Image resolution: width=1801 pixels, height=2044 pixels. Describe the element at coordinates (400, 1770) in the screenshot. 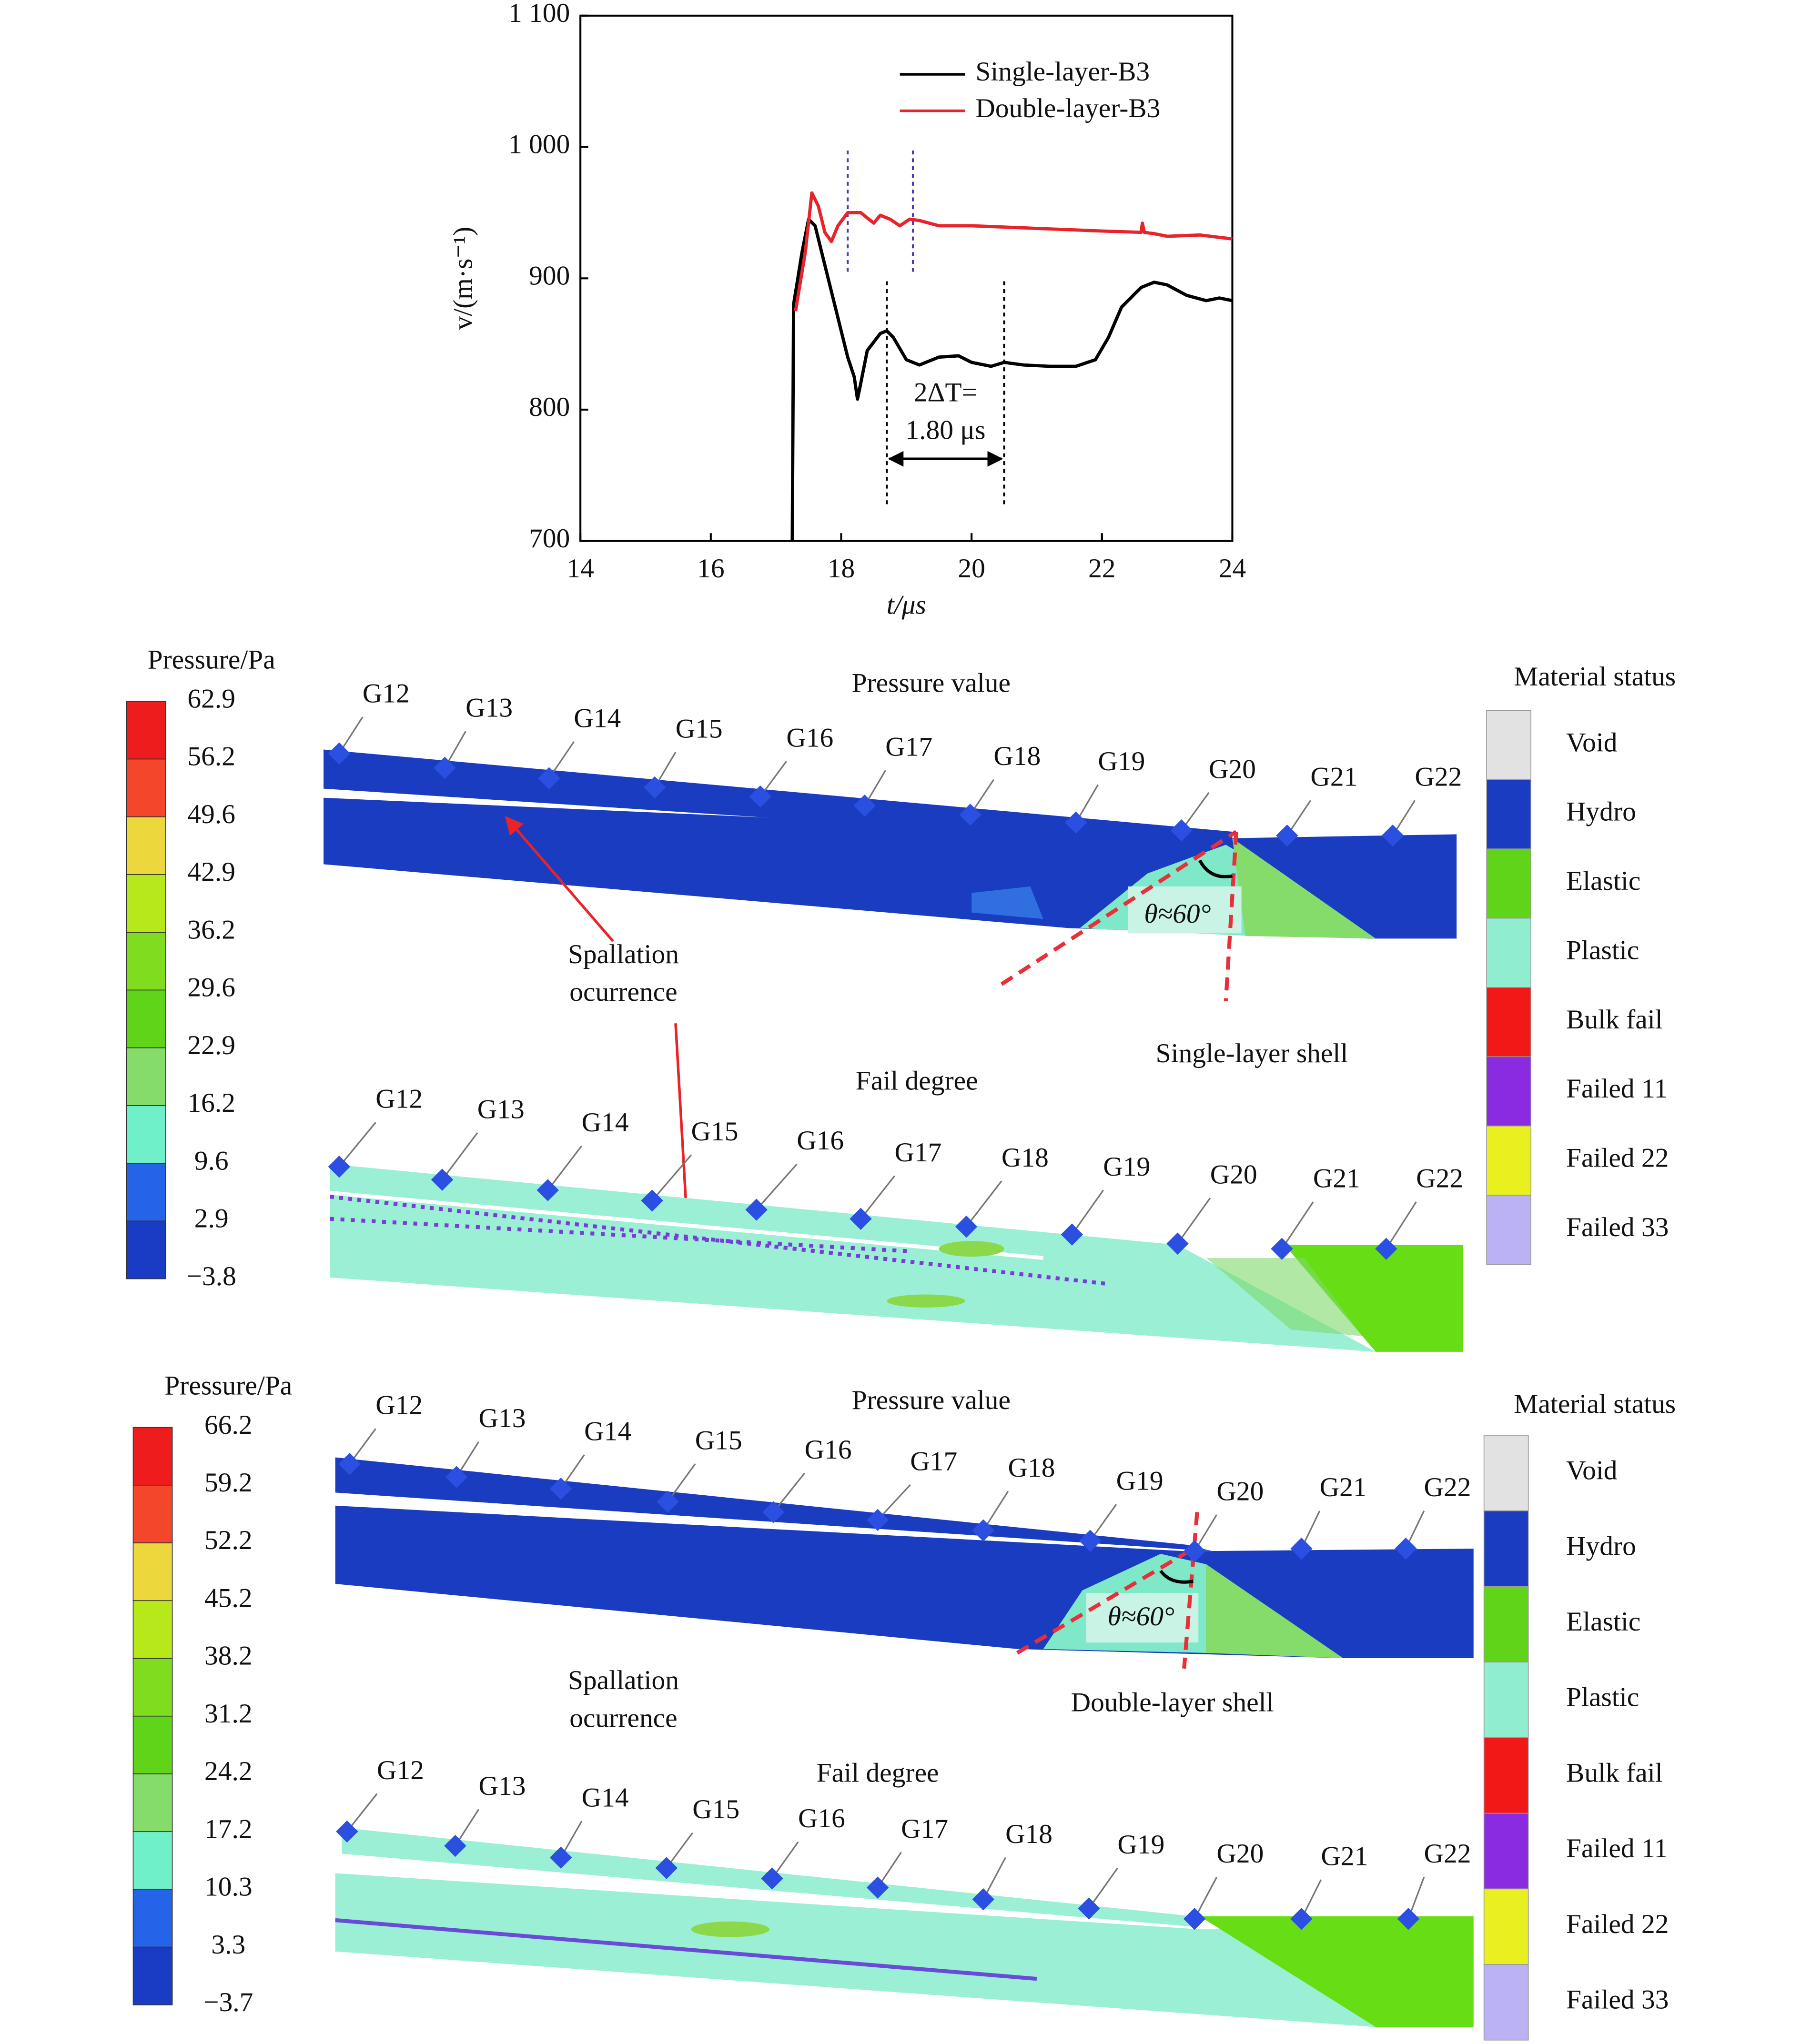

I see `gauge-label: G12` at that location.